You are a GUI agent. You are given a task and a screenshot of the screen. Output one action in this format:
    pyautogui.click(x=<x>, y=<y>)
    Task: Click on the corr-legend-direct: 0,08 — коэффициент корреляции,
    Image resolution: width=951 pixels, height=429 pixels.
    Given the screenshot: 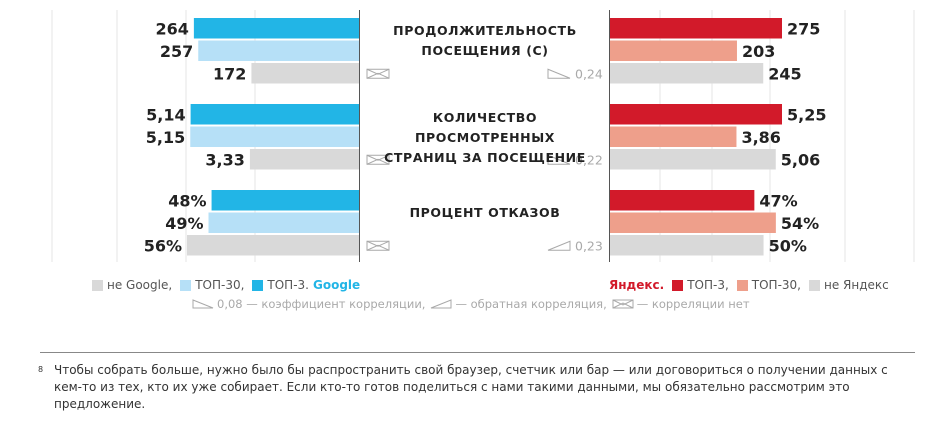 What is the action you would take?
    pyautogui.click(x=321, y=304)
    